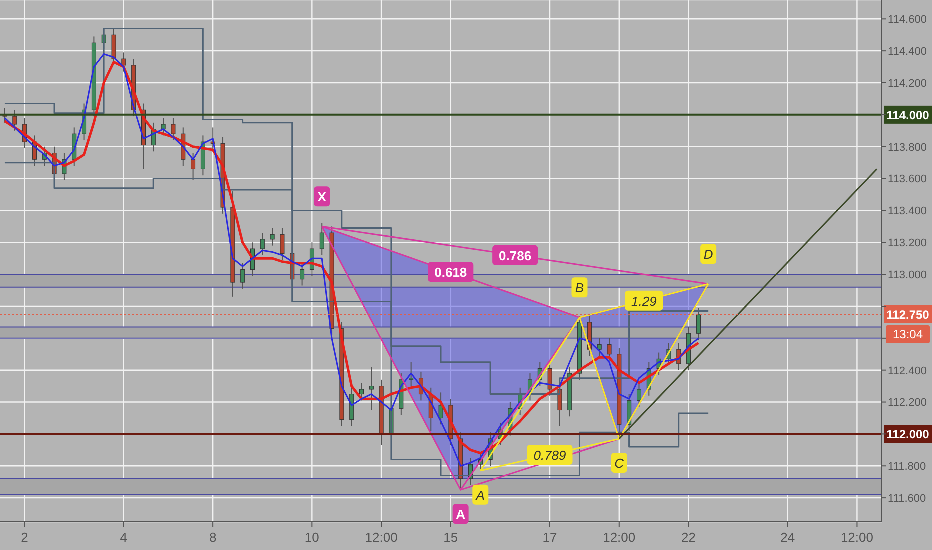 The width and height of the screenshot is (932, 550). Describe the element at coordinates (709, 254) in the screenshot. I see `annotation: D` at that location.